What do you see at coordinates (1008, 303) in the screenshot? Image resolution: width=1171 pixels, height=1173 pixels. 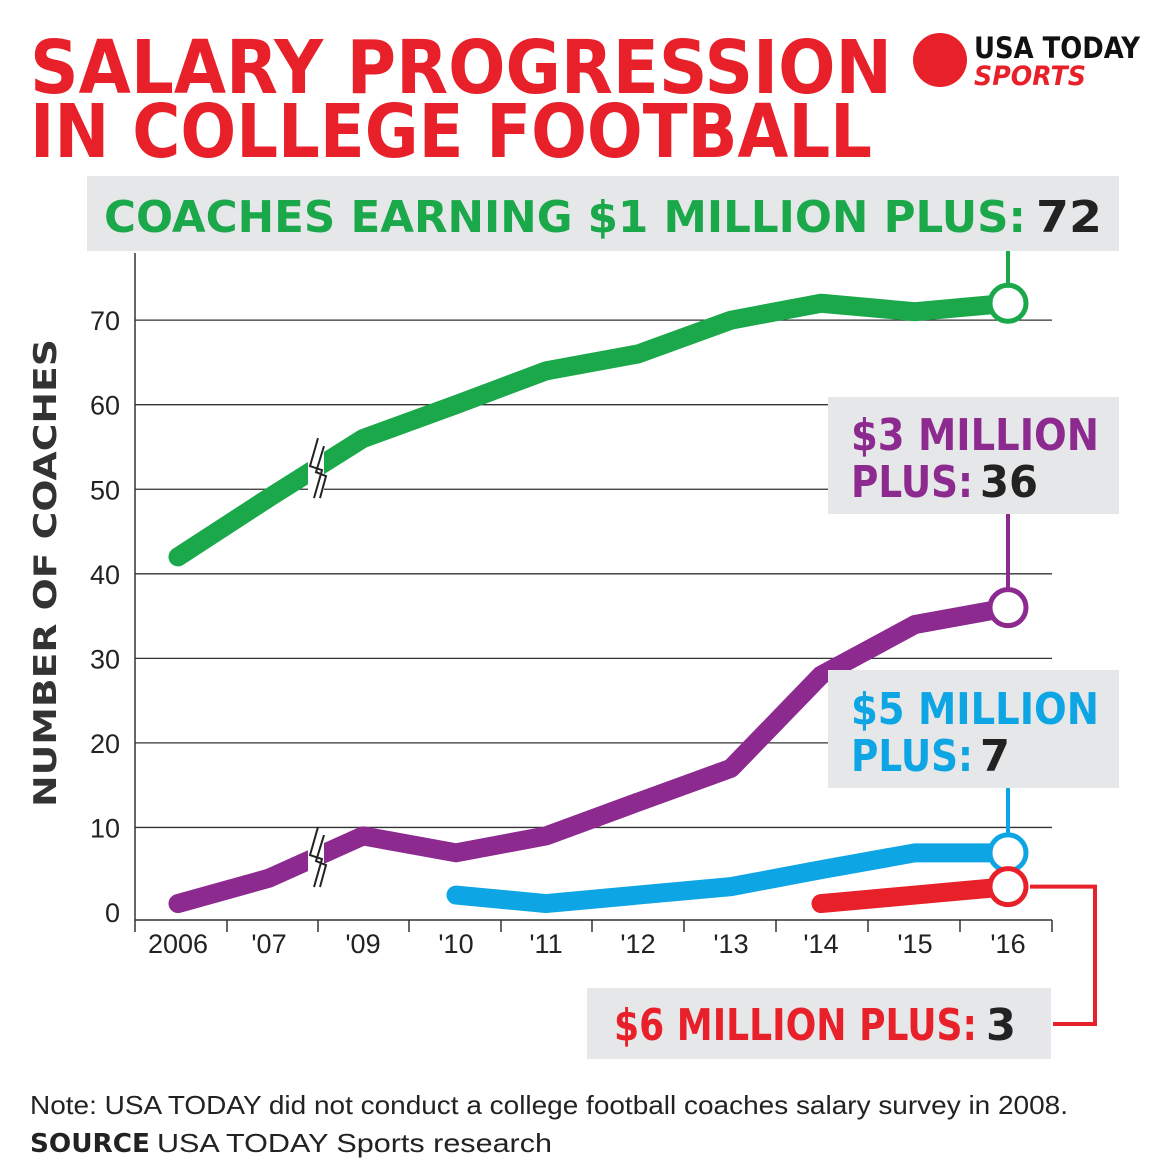 I see `endpoint-one_million` at bounding box center [1008, 303].